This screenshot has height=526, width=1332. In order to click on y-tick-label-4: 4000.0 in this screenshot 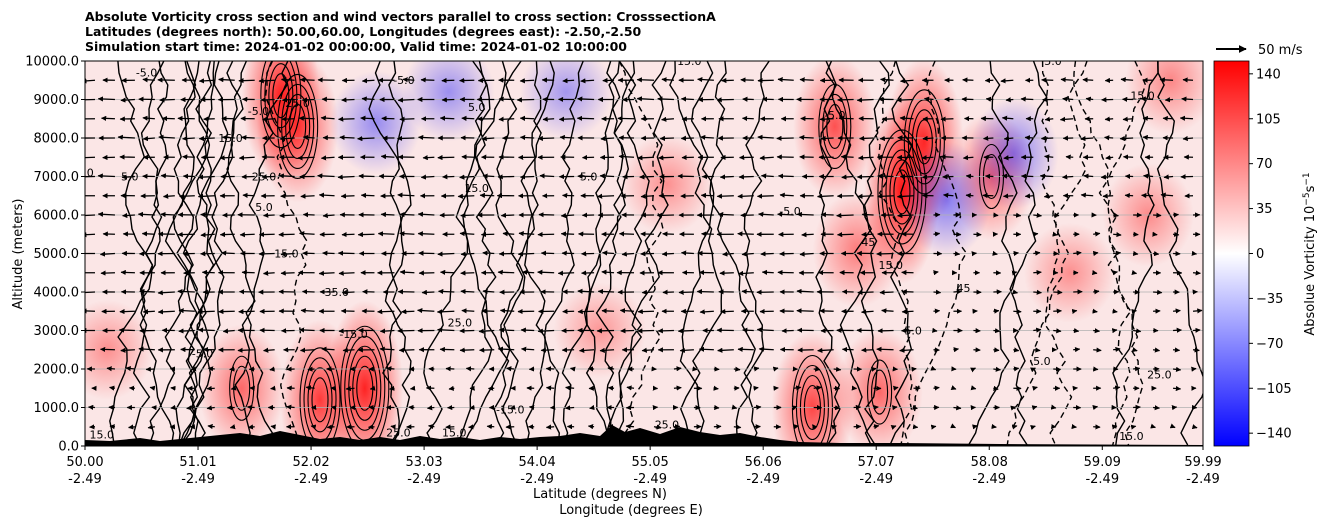, I will do `click(57, 293)`.